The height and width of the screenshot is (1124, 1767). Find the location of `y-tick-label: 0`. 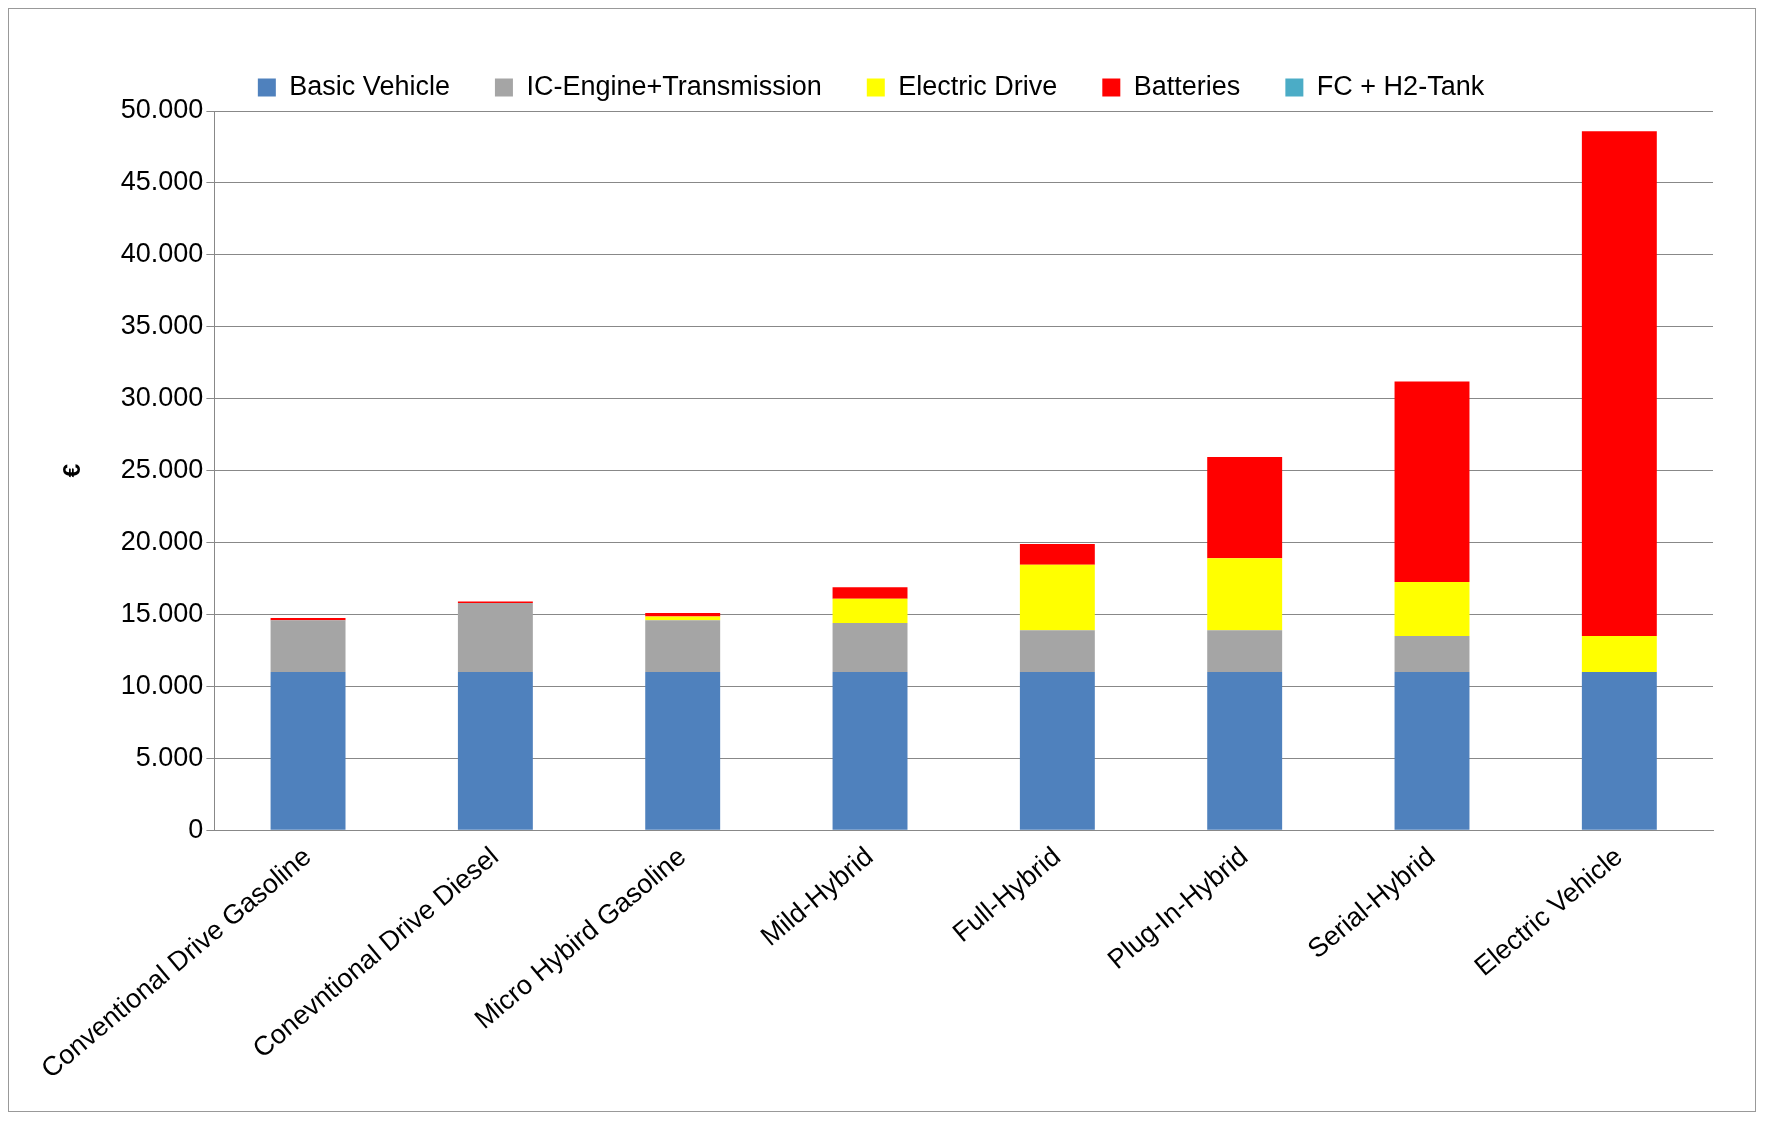

y-tick-label: 0 is located at coordinates (196, 828).